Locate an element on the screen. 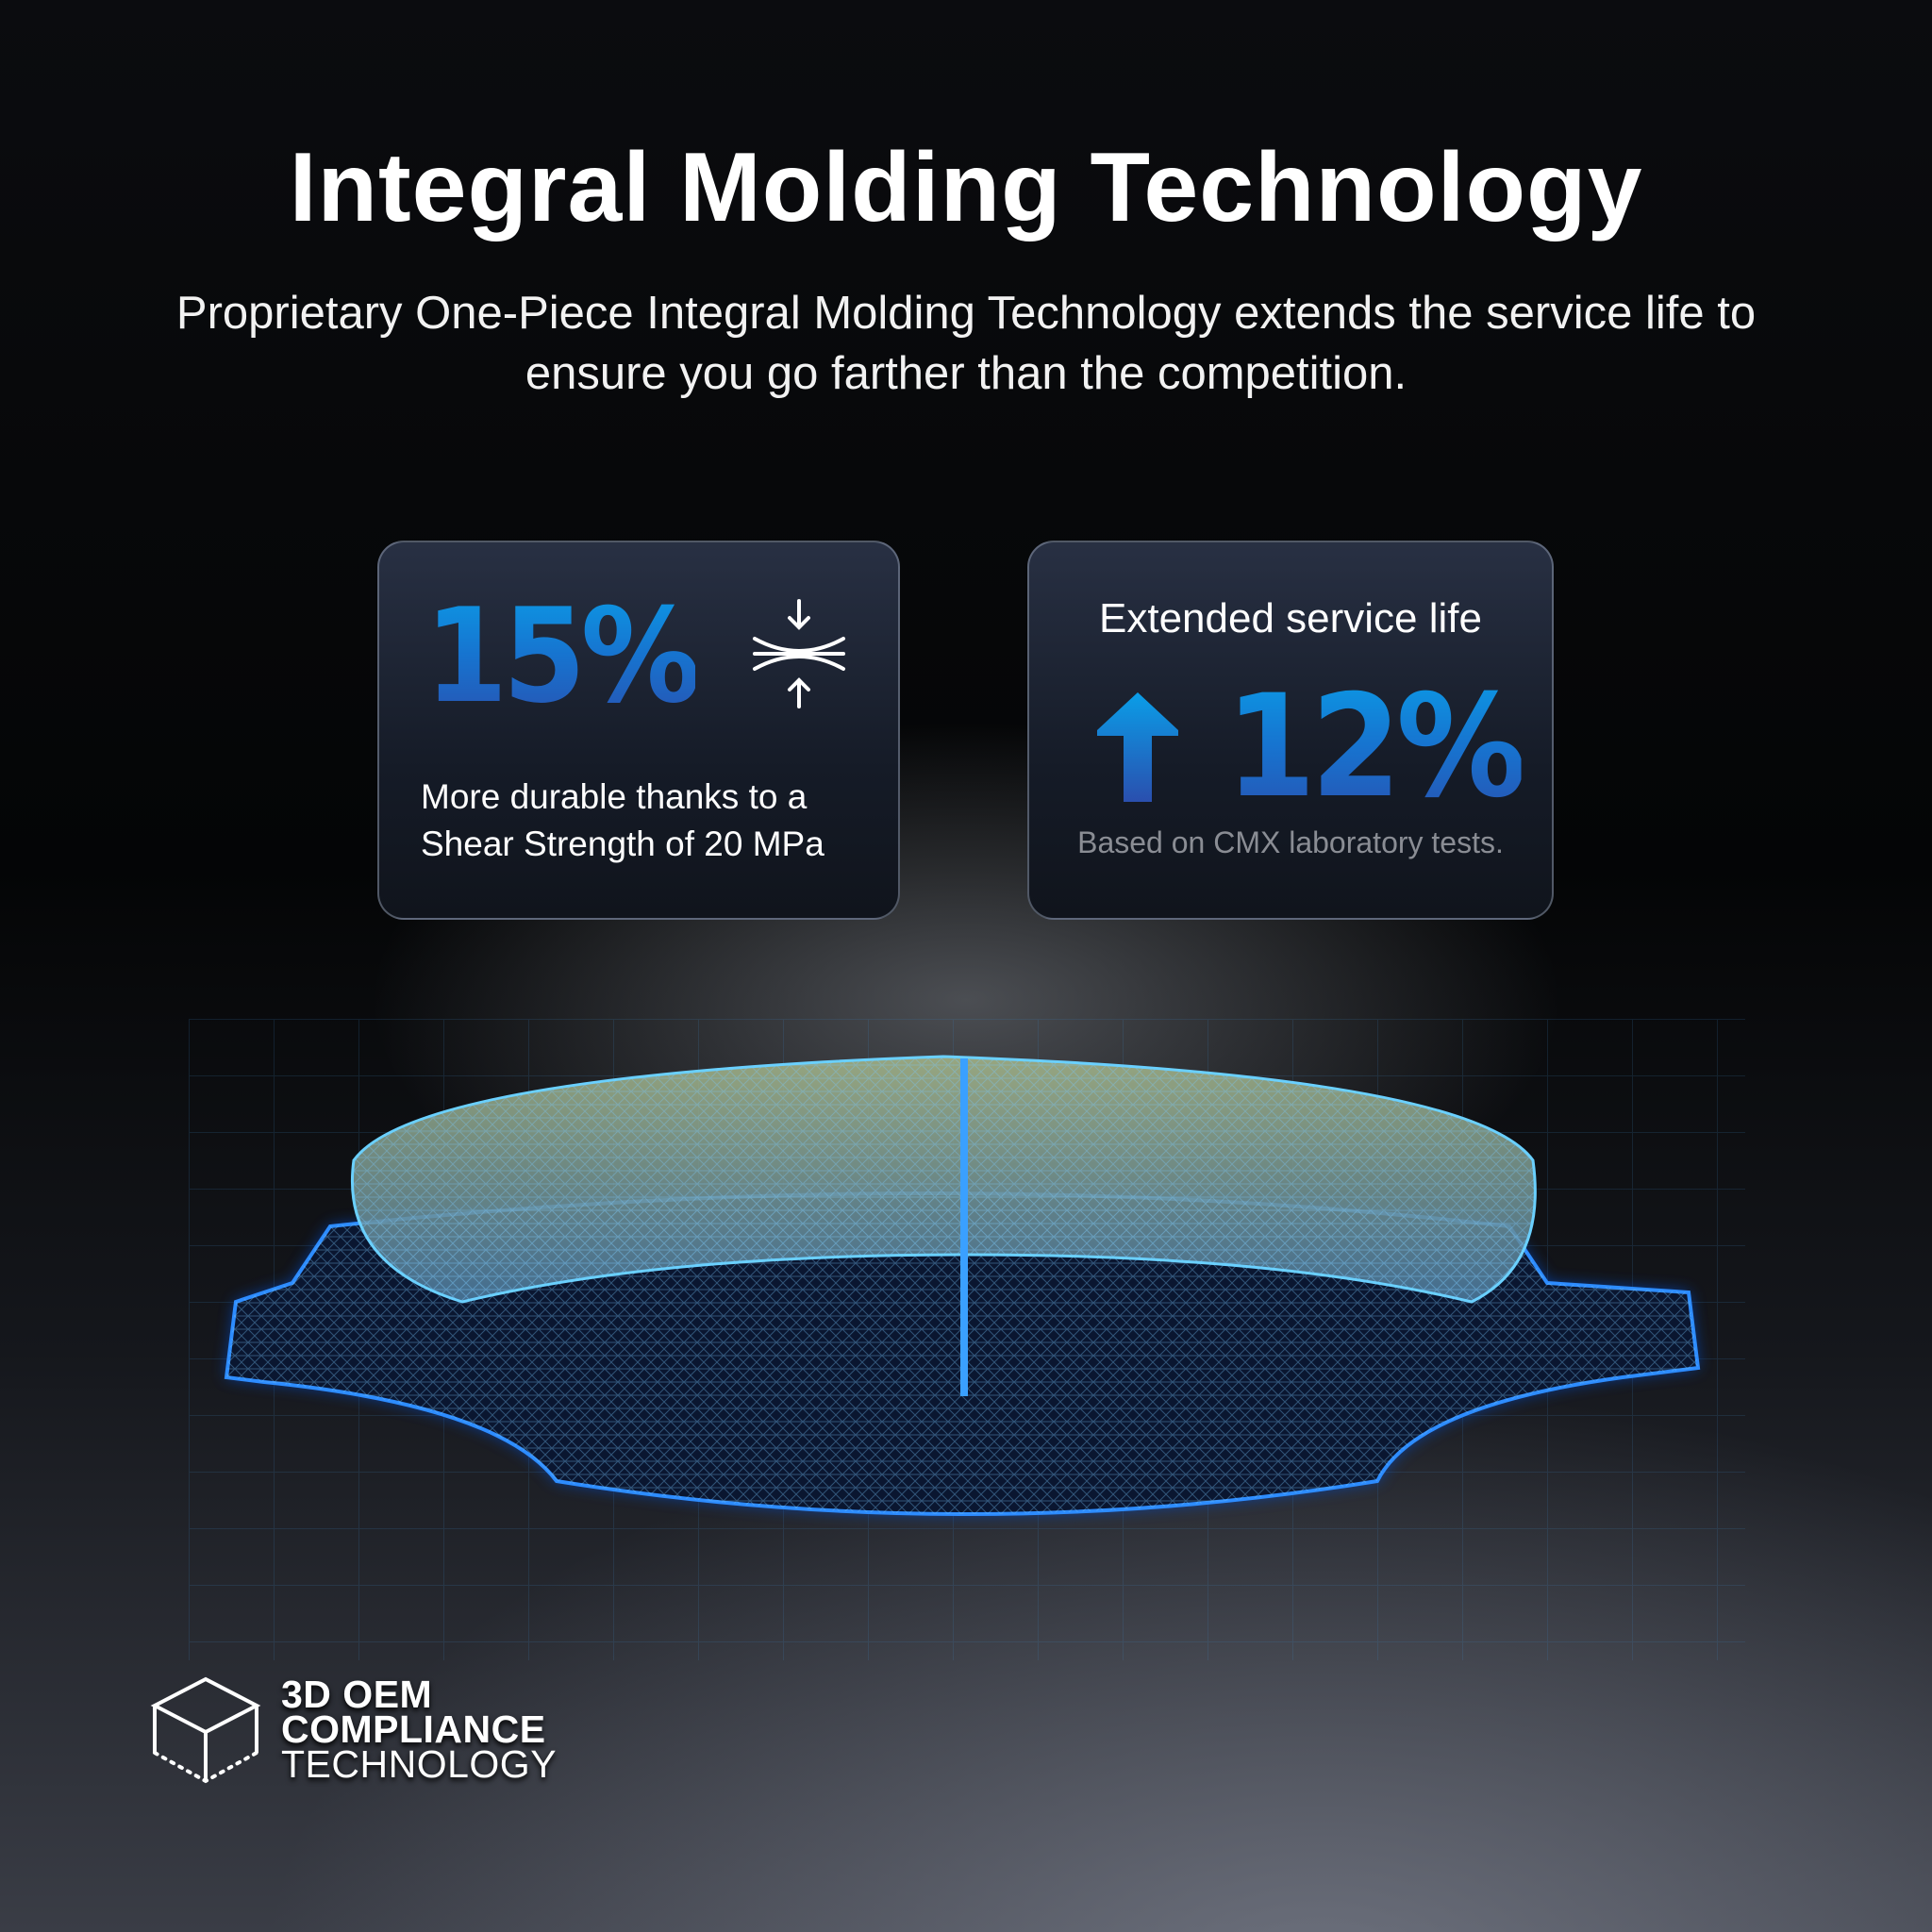 This screenshot has height=1932, width=1932. service-life-note: Based on CMX laboratory tests. is located at coordinates (1290, 842).